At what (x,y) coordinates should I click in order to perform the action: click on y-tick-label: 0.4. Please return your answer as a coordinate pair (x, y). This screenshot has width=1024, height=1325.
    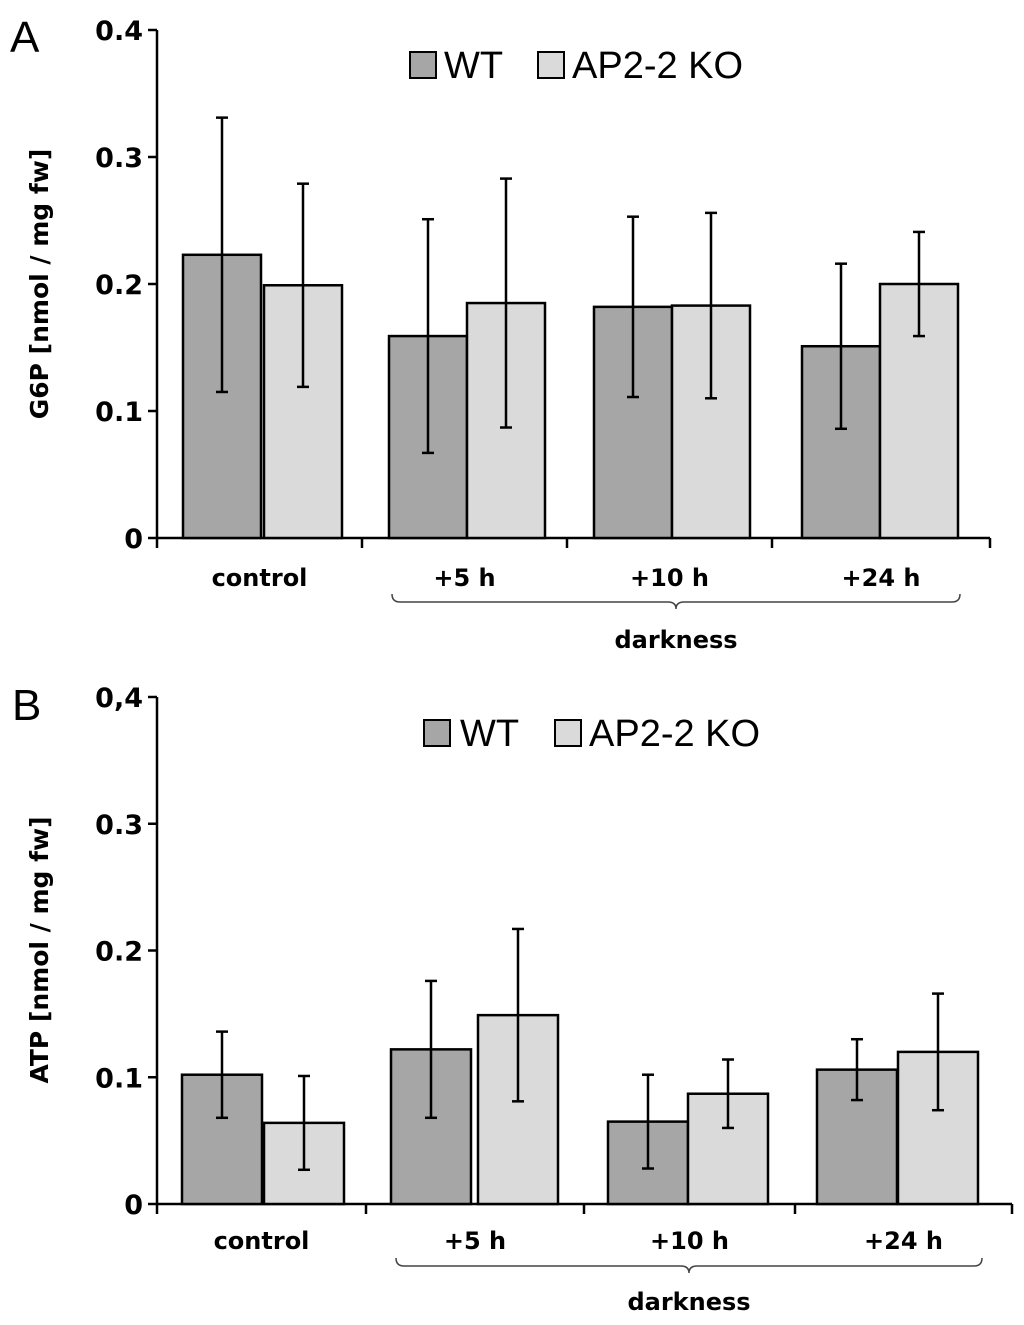
    Looking at the image, I should click on (119, 31).